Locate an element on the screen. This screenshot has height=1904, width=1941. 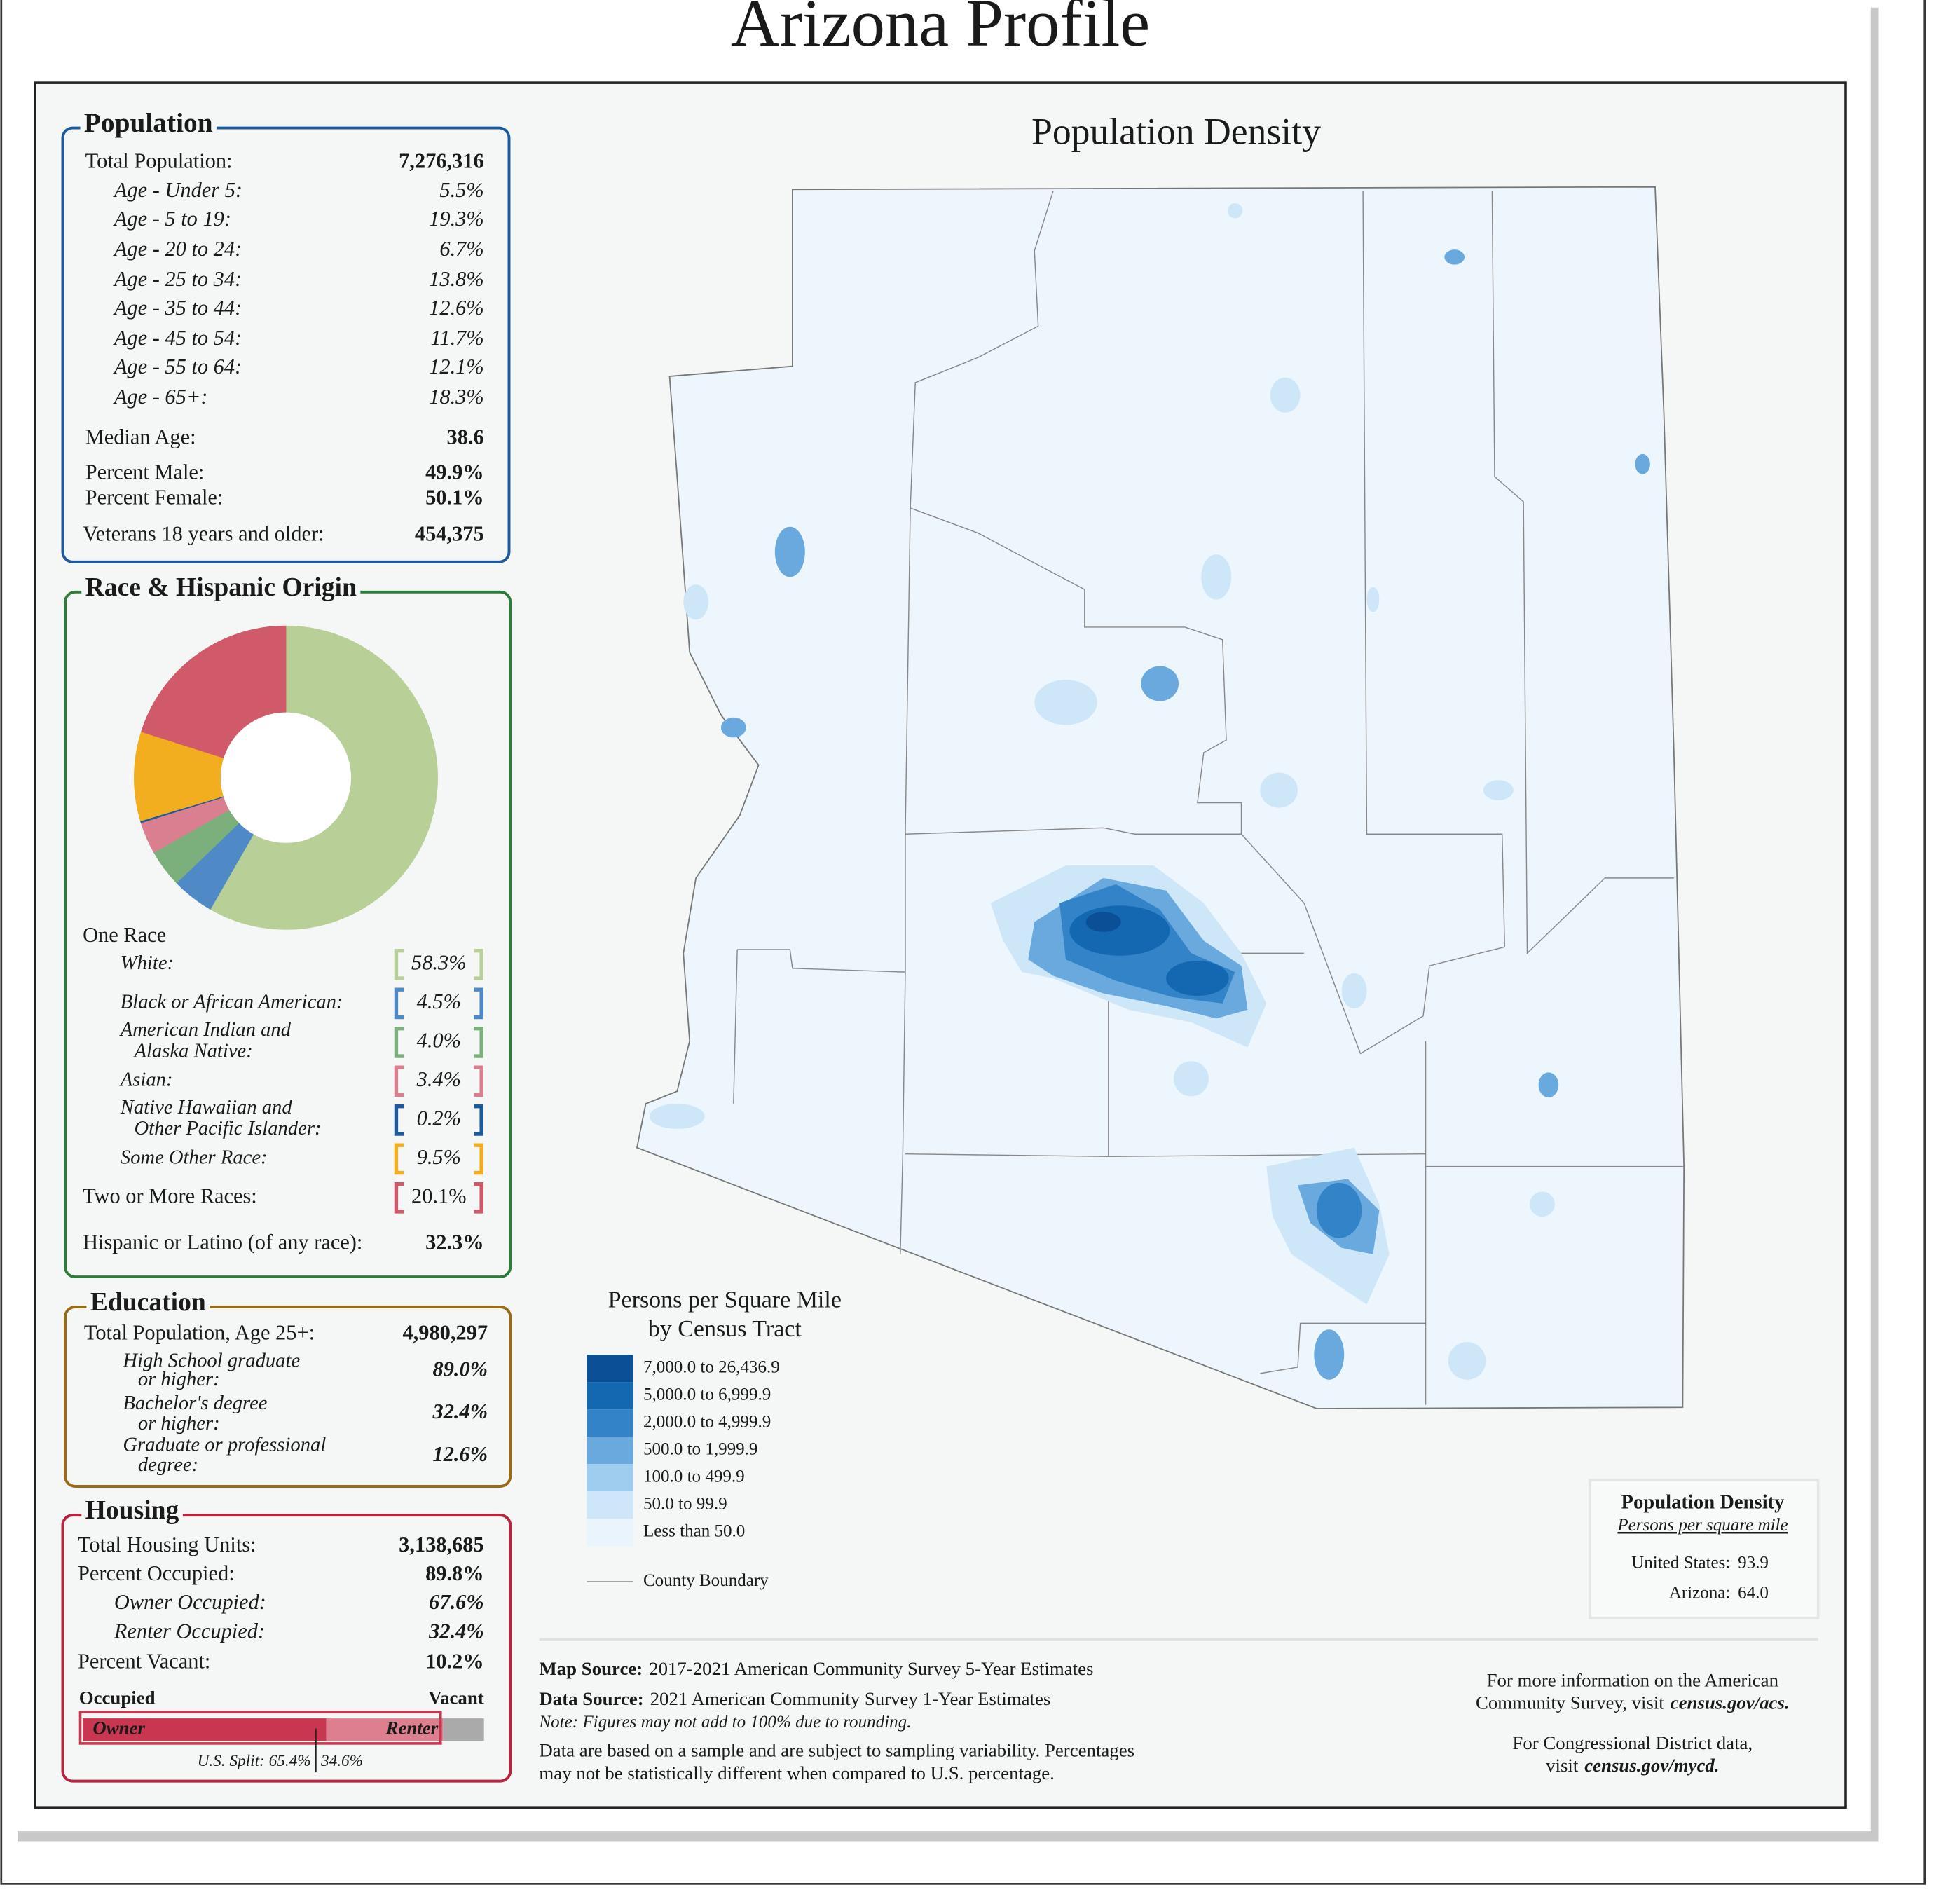
row-label: Age - Under 5: is located at coordinates (177, 190).